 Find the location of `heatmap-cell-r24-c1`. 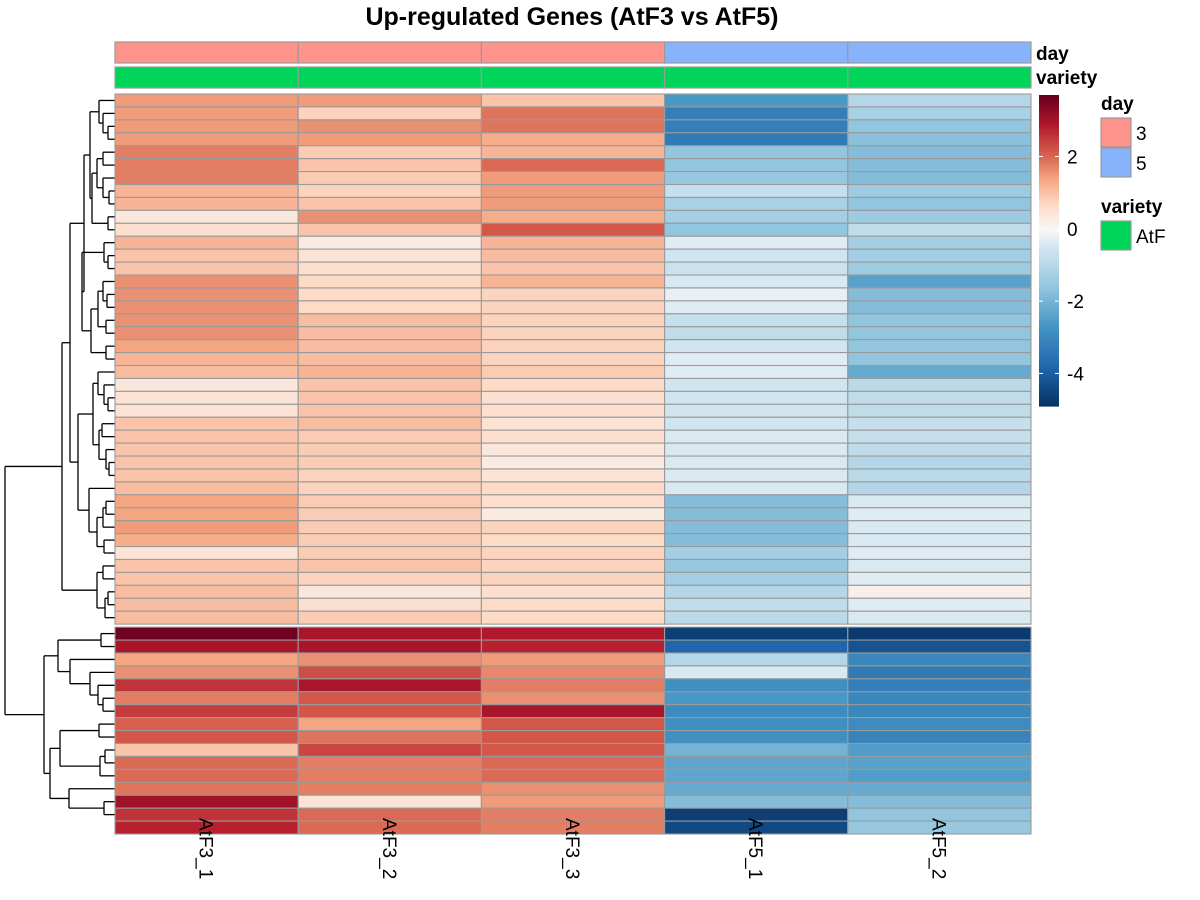

heatmap-cell-r24-c1 is located at coordinates (206, 397).